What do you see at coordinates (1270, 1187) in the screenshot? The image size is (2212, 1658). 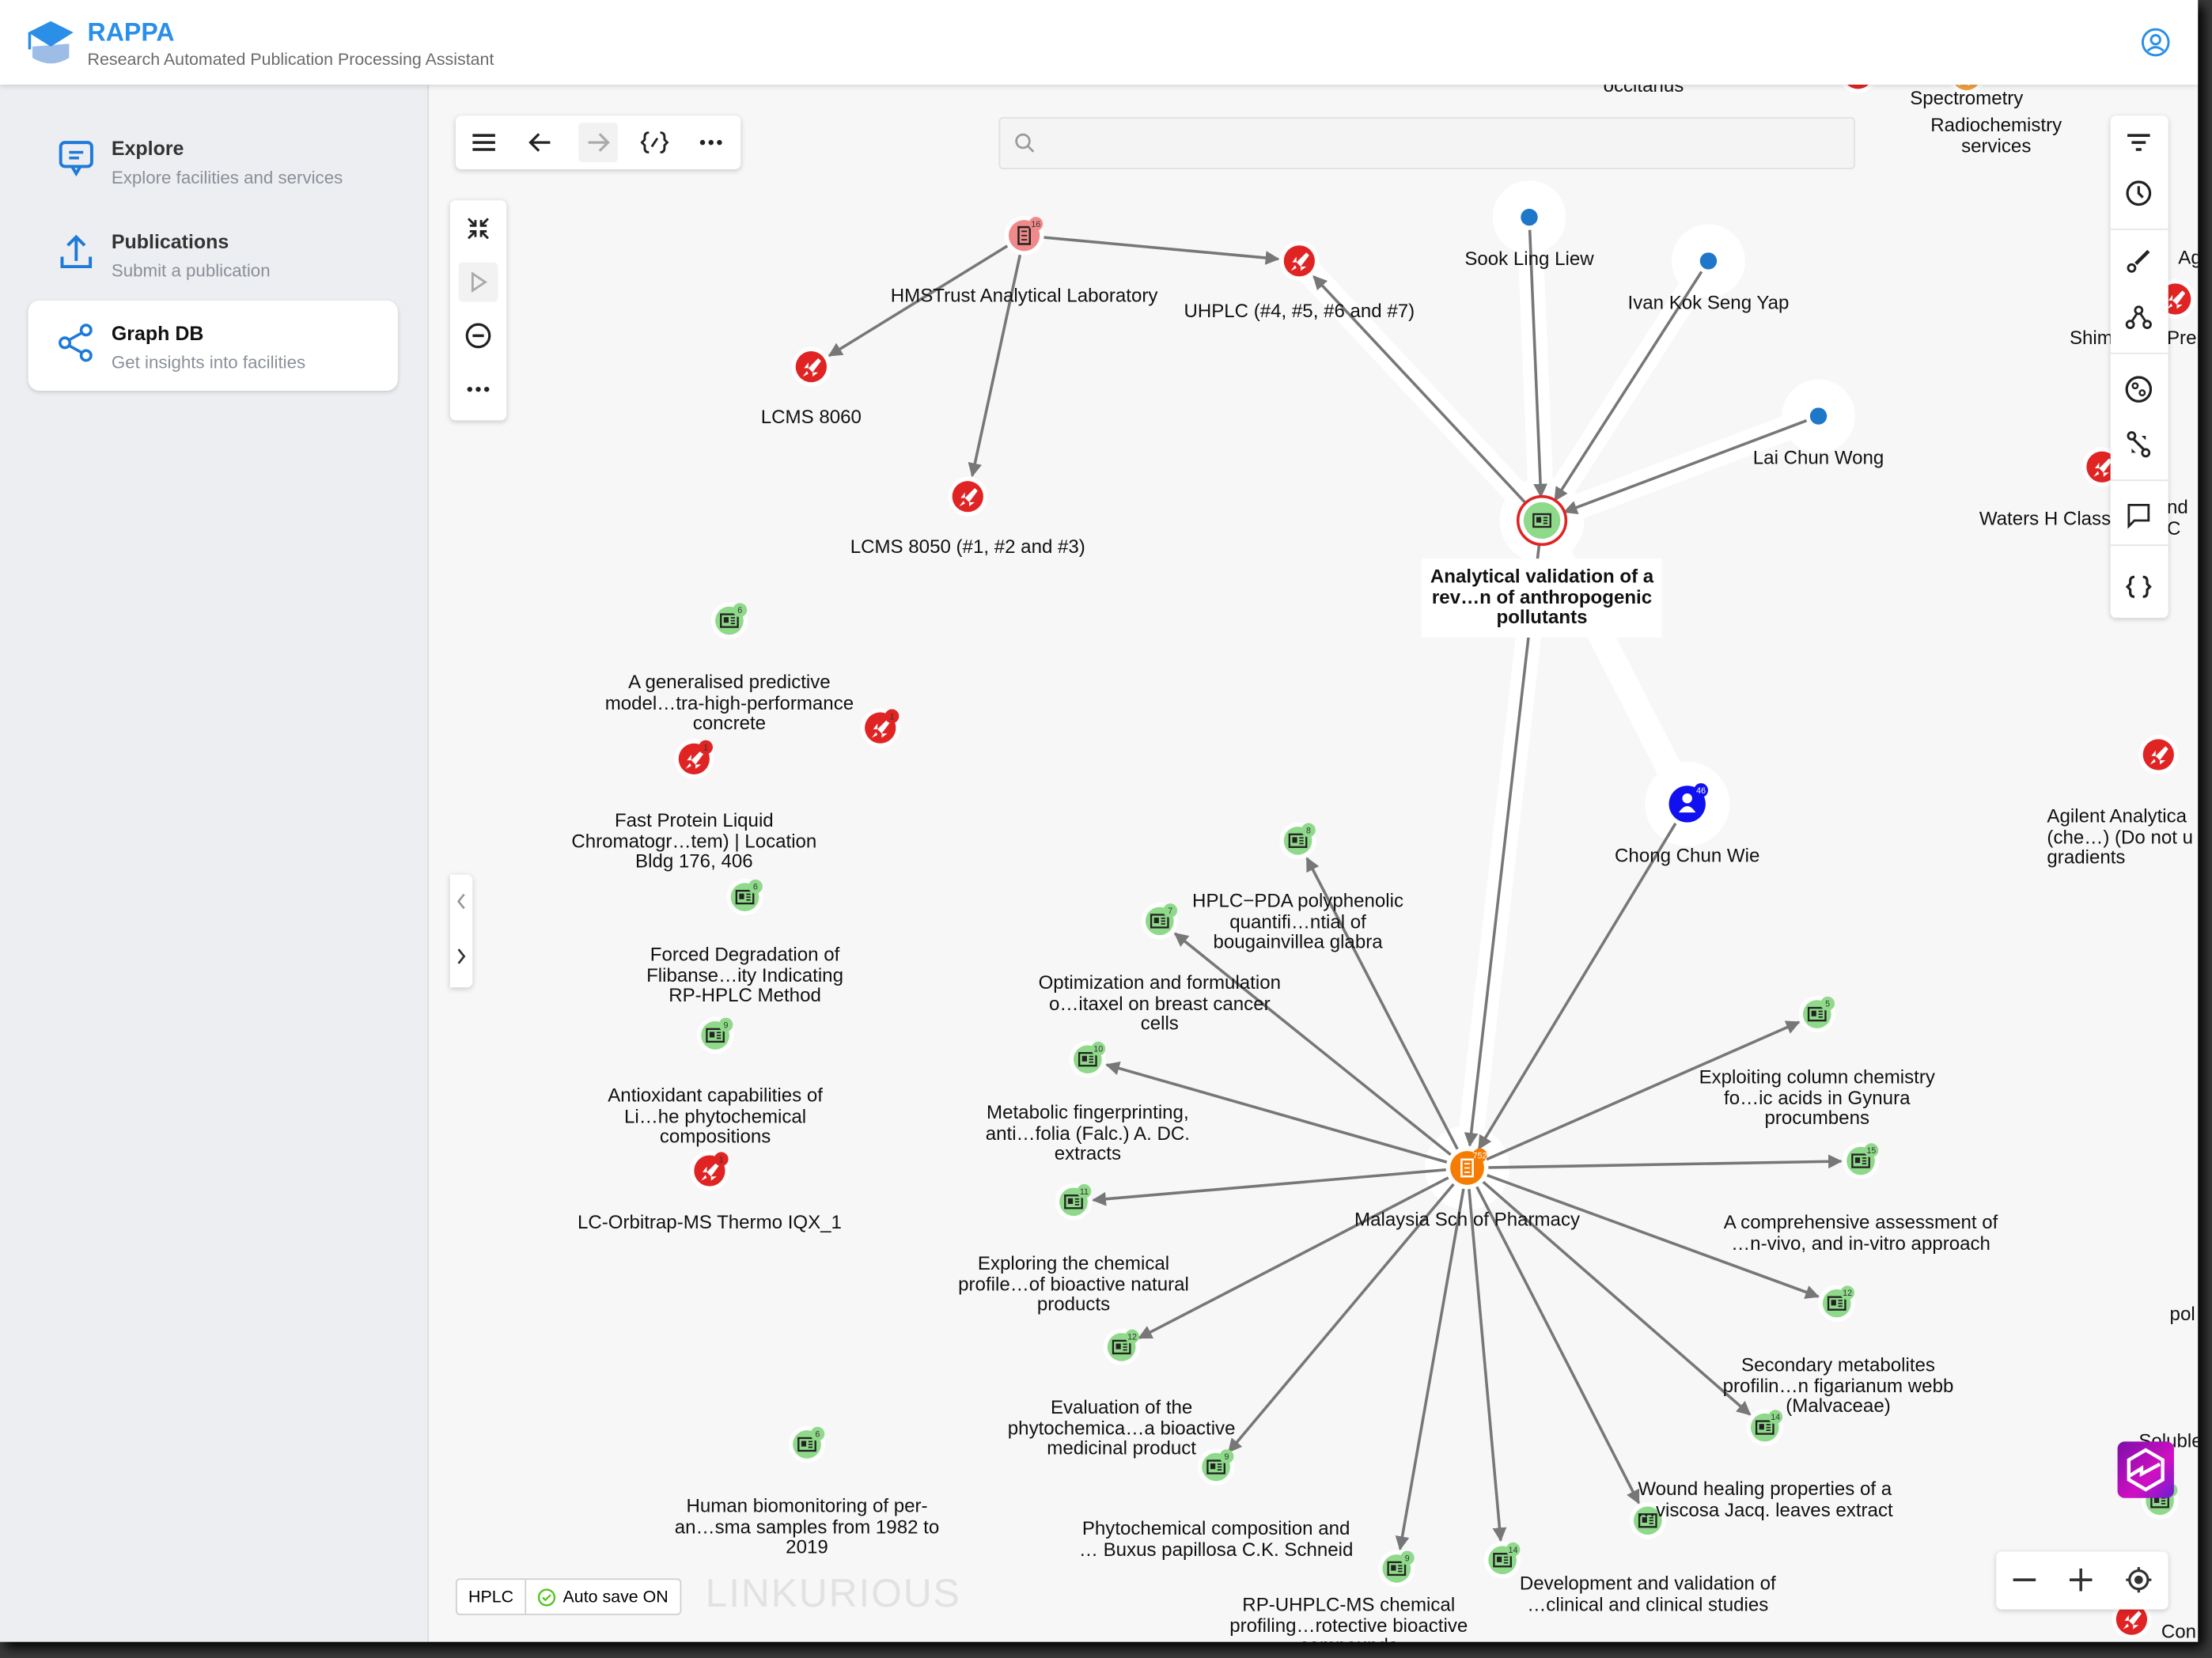 I see `edge-msp-p7` at bounding box center [1270, 1187].